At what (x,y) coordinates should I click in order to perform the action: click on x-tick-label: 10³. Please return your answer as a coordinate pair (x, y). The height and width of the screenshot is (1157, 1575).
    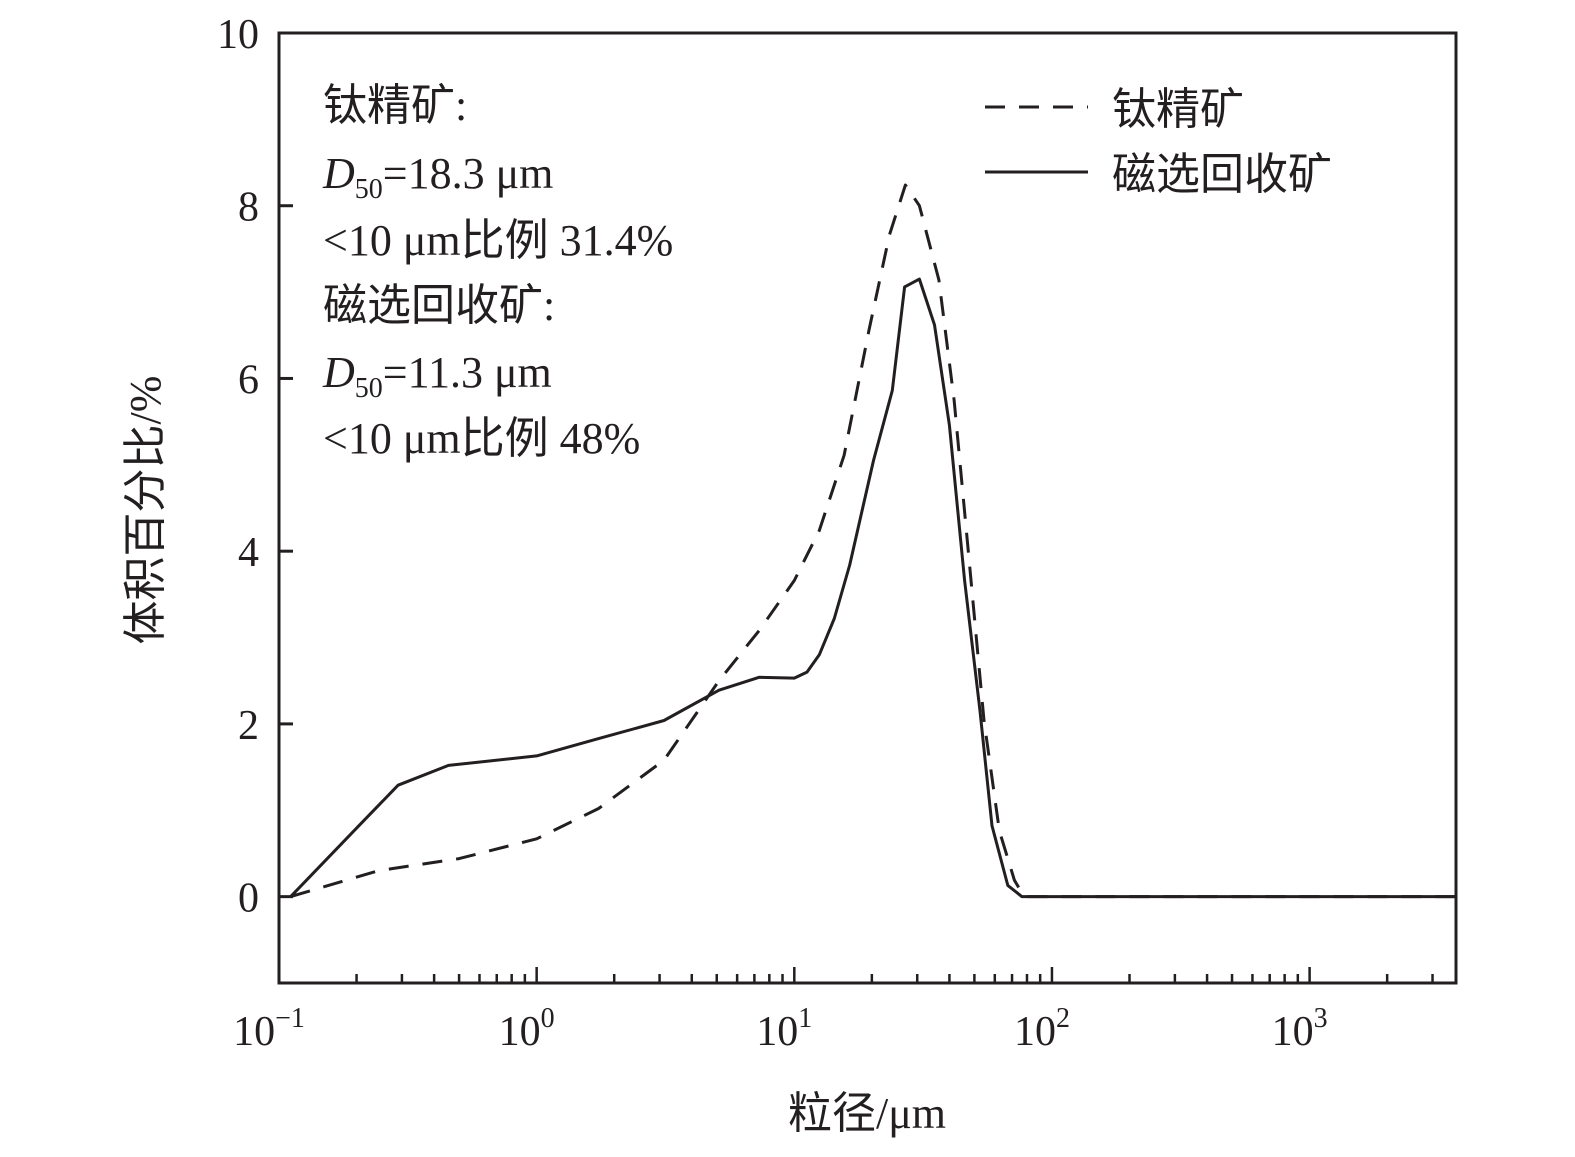
    Looking at the image, I should click on (1300, 1029).